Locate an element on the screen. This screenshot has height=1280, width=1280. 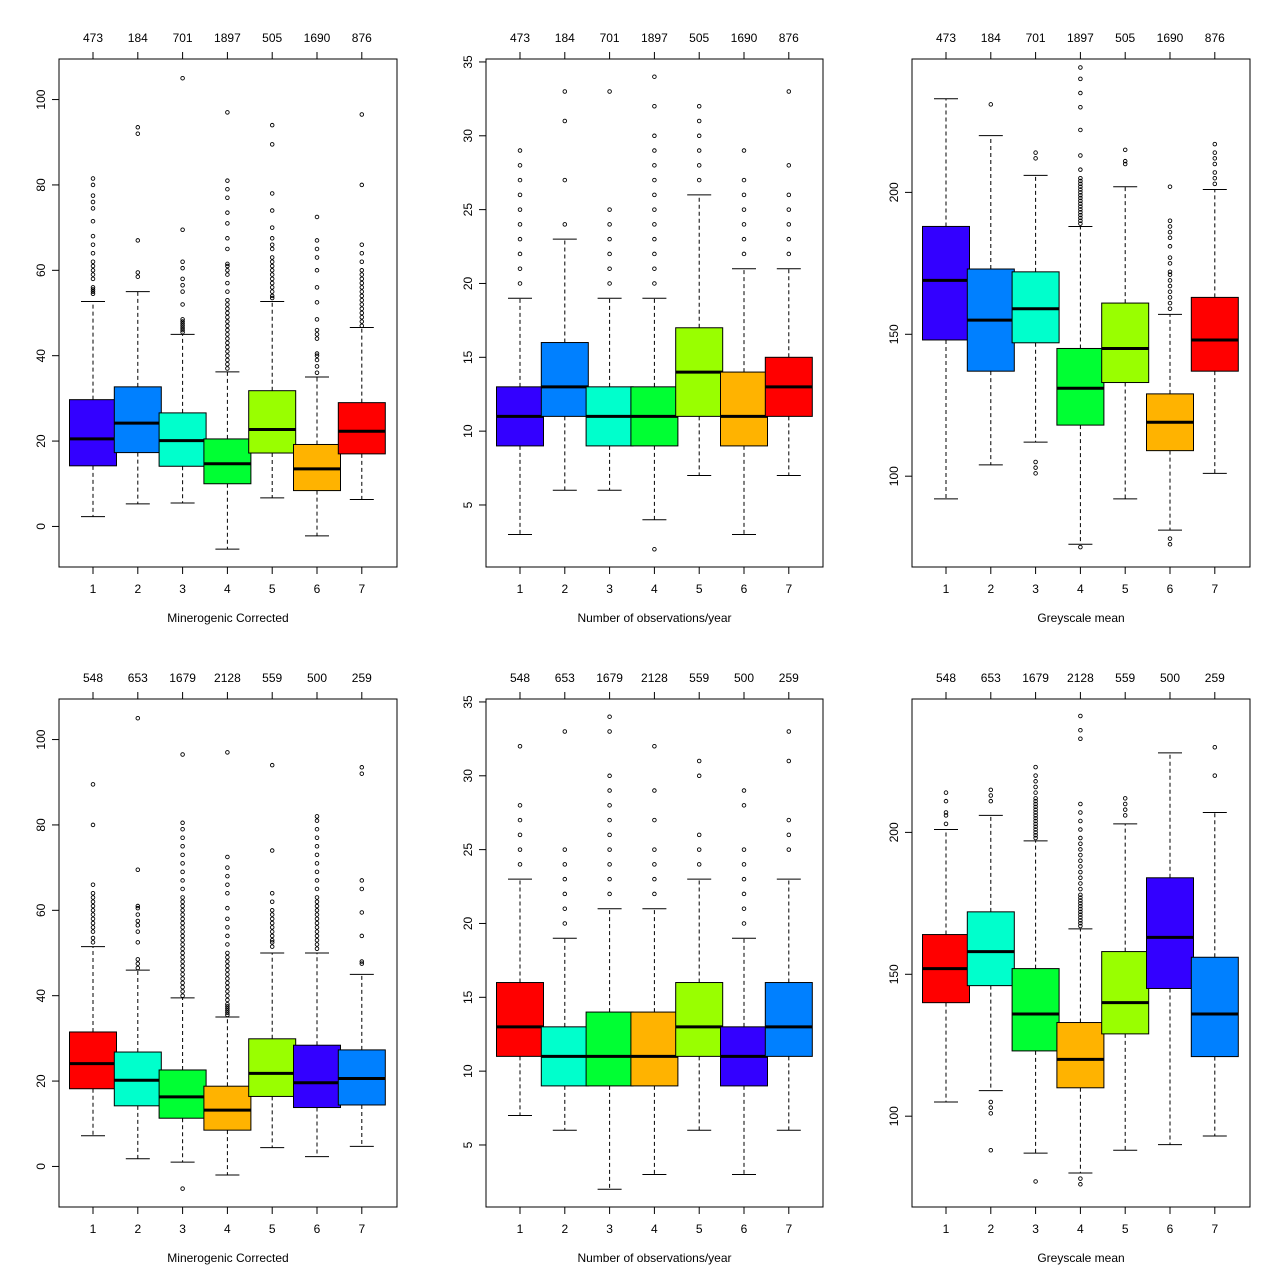
y-tick-label: 10 is located at coordinates (468, 1071).